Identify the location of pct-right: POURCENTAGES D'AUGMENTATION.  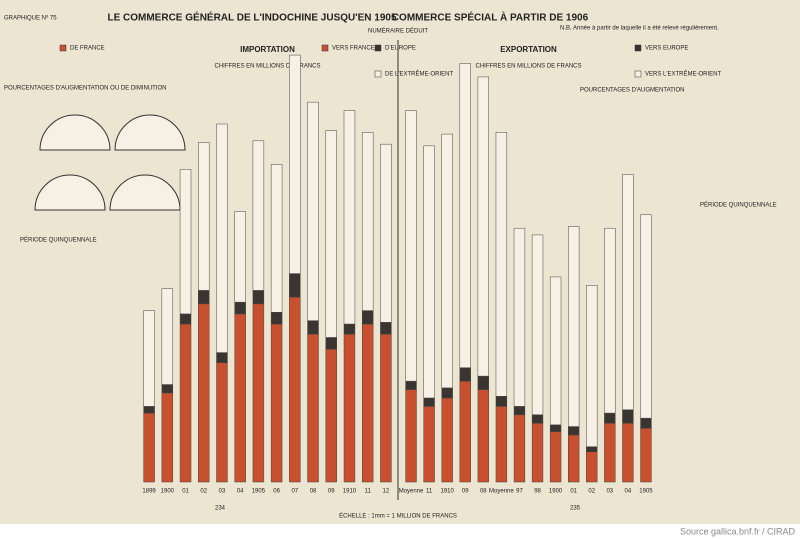
(632, 91).